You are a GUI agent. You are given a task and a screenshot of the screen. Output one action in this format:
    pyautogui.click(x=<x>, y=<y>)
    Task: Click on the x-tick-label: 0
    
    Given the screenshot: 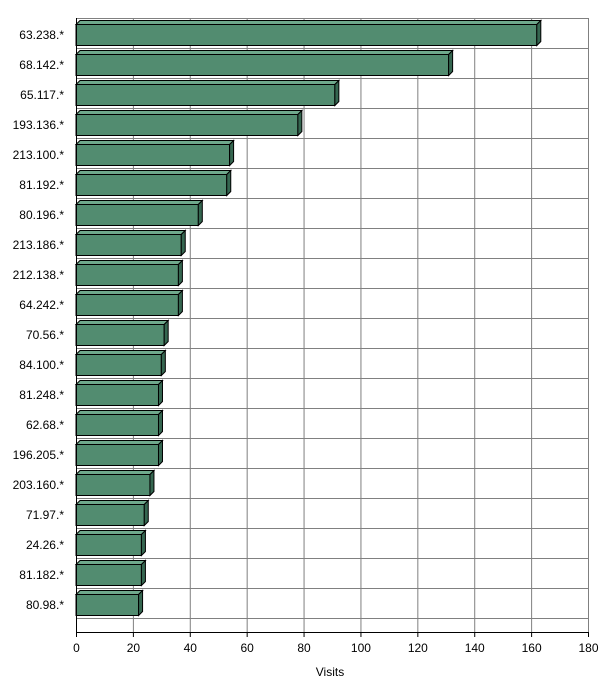 What is the action you would take?
    pyautogui.click(x=76, y=648)
    